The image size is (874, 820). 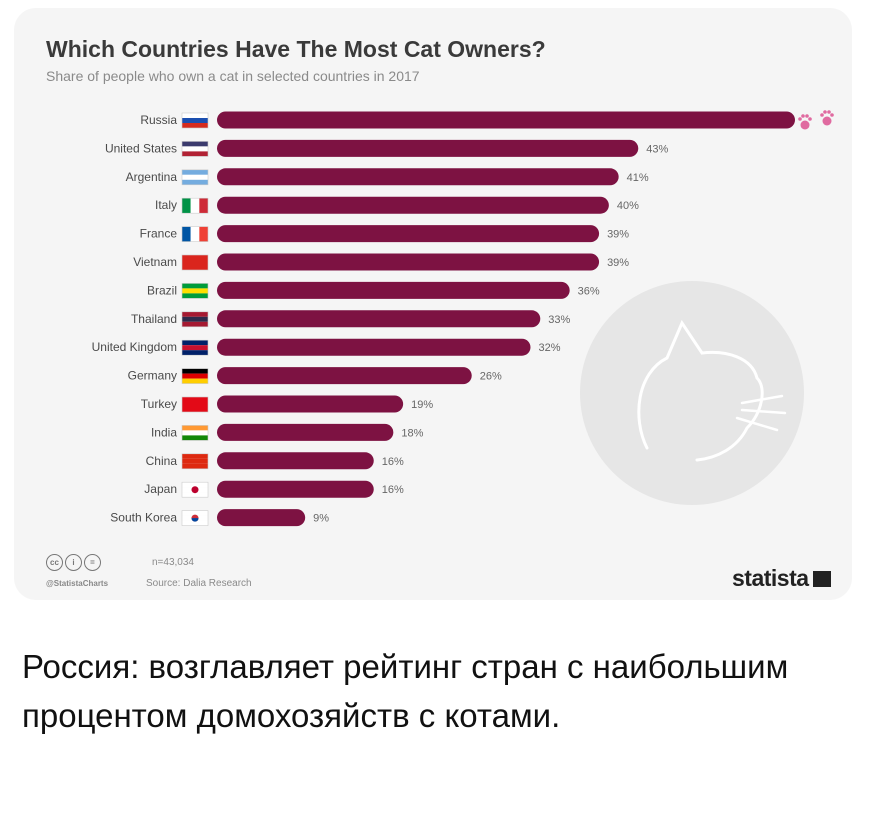 I want to click on category-label-japan: Japan, so click(x=160, y=489).